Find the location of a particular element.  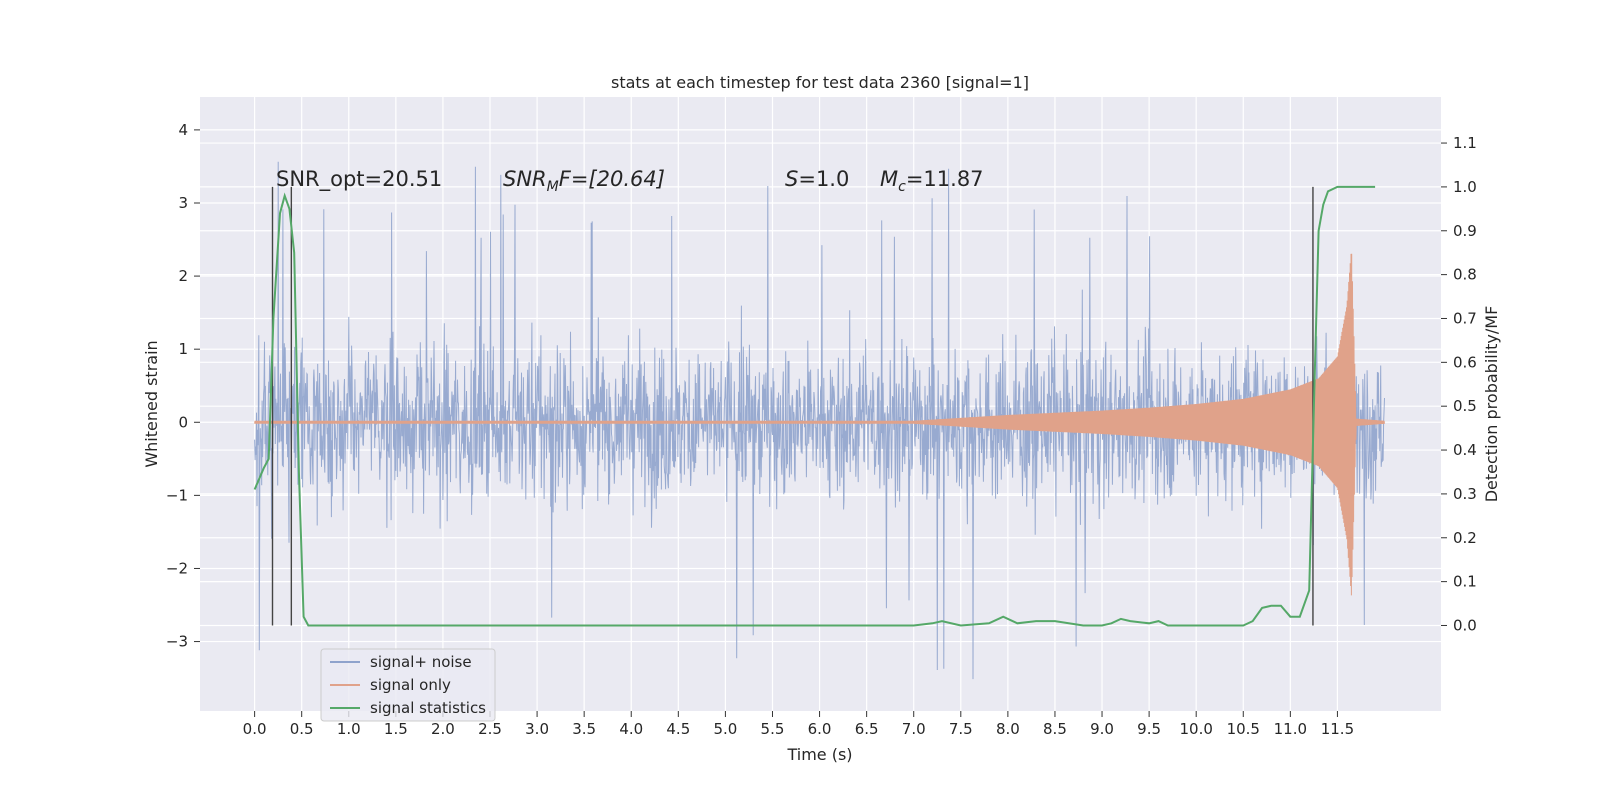

x-tick-label: 7.5 is located at coordinates (961, 729).